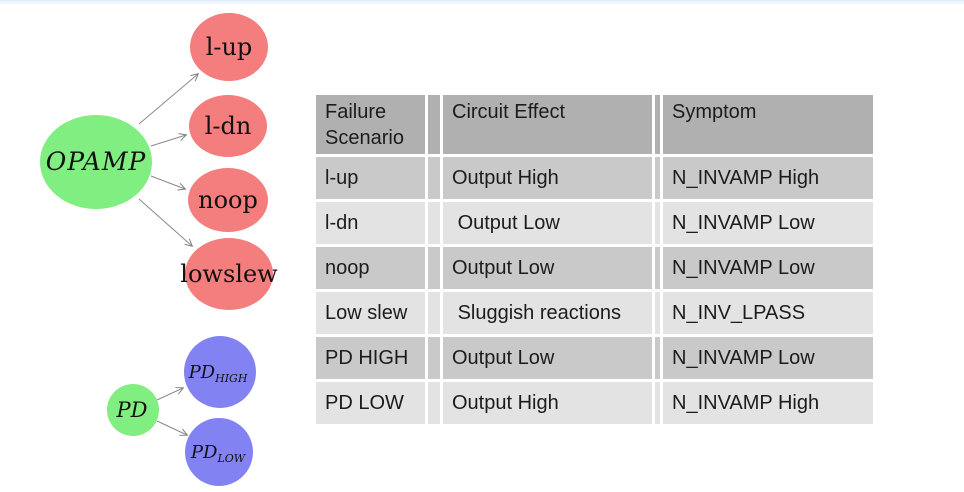 The image size is (964, 492). What do you see at coordinates (165, 222) in the screenshot?
I see `arrow-opamp-lowslew` at bounding box center [165, 222].